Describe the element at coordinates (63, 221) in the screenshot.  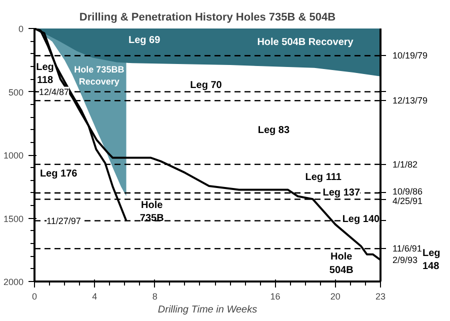
I see `annotation: 11/27/97` at that location.